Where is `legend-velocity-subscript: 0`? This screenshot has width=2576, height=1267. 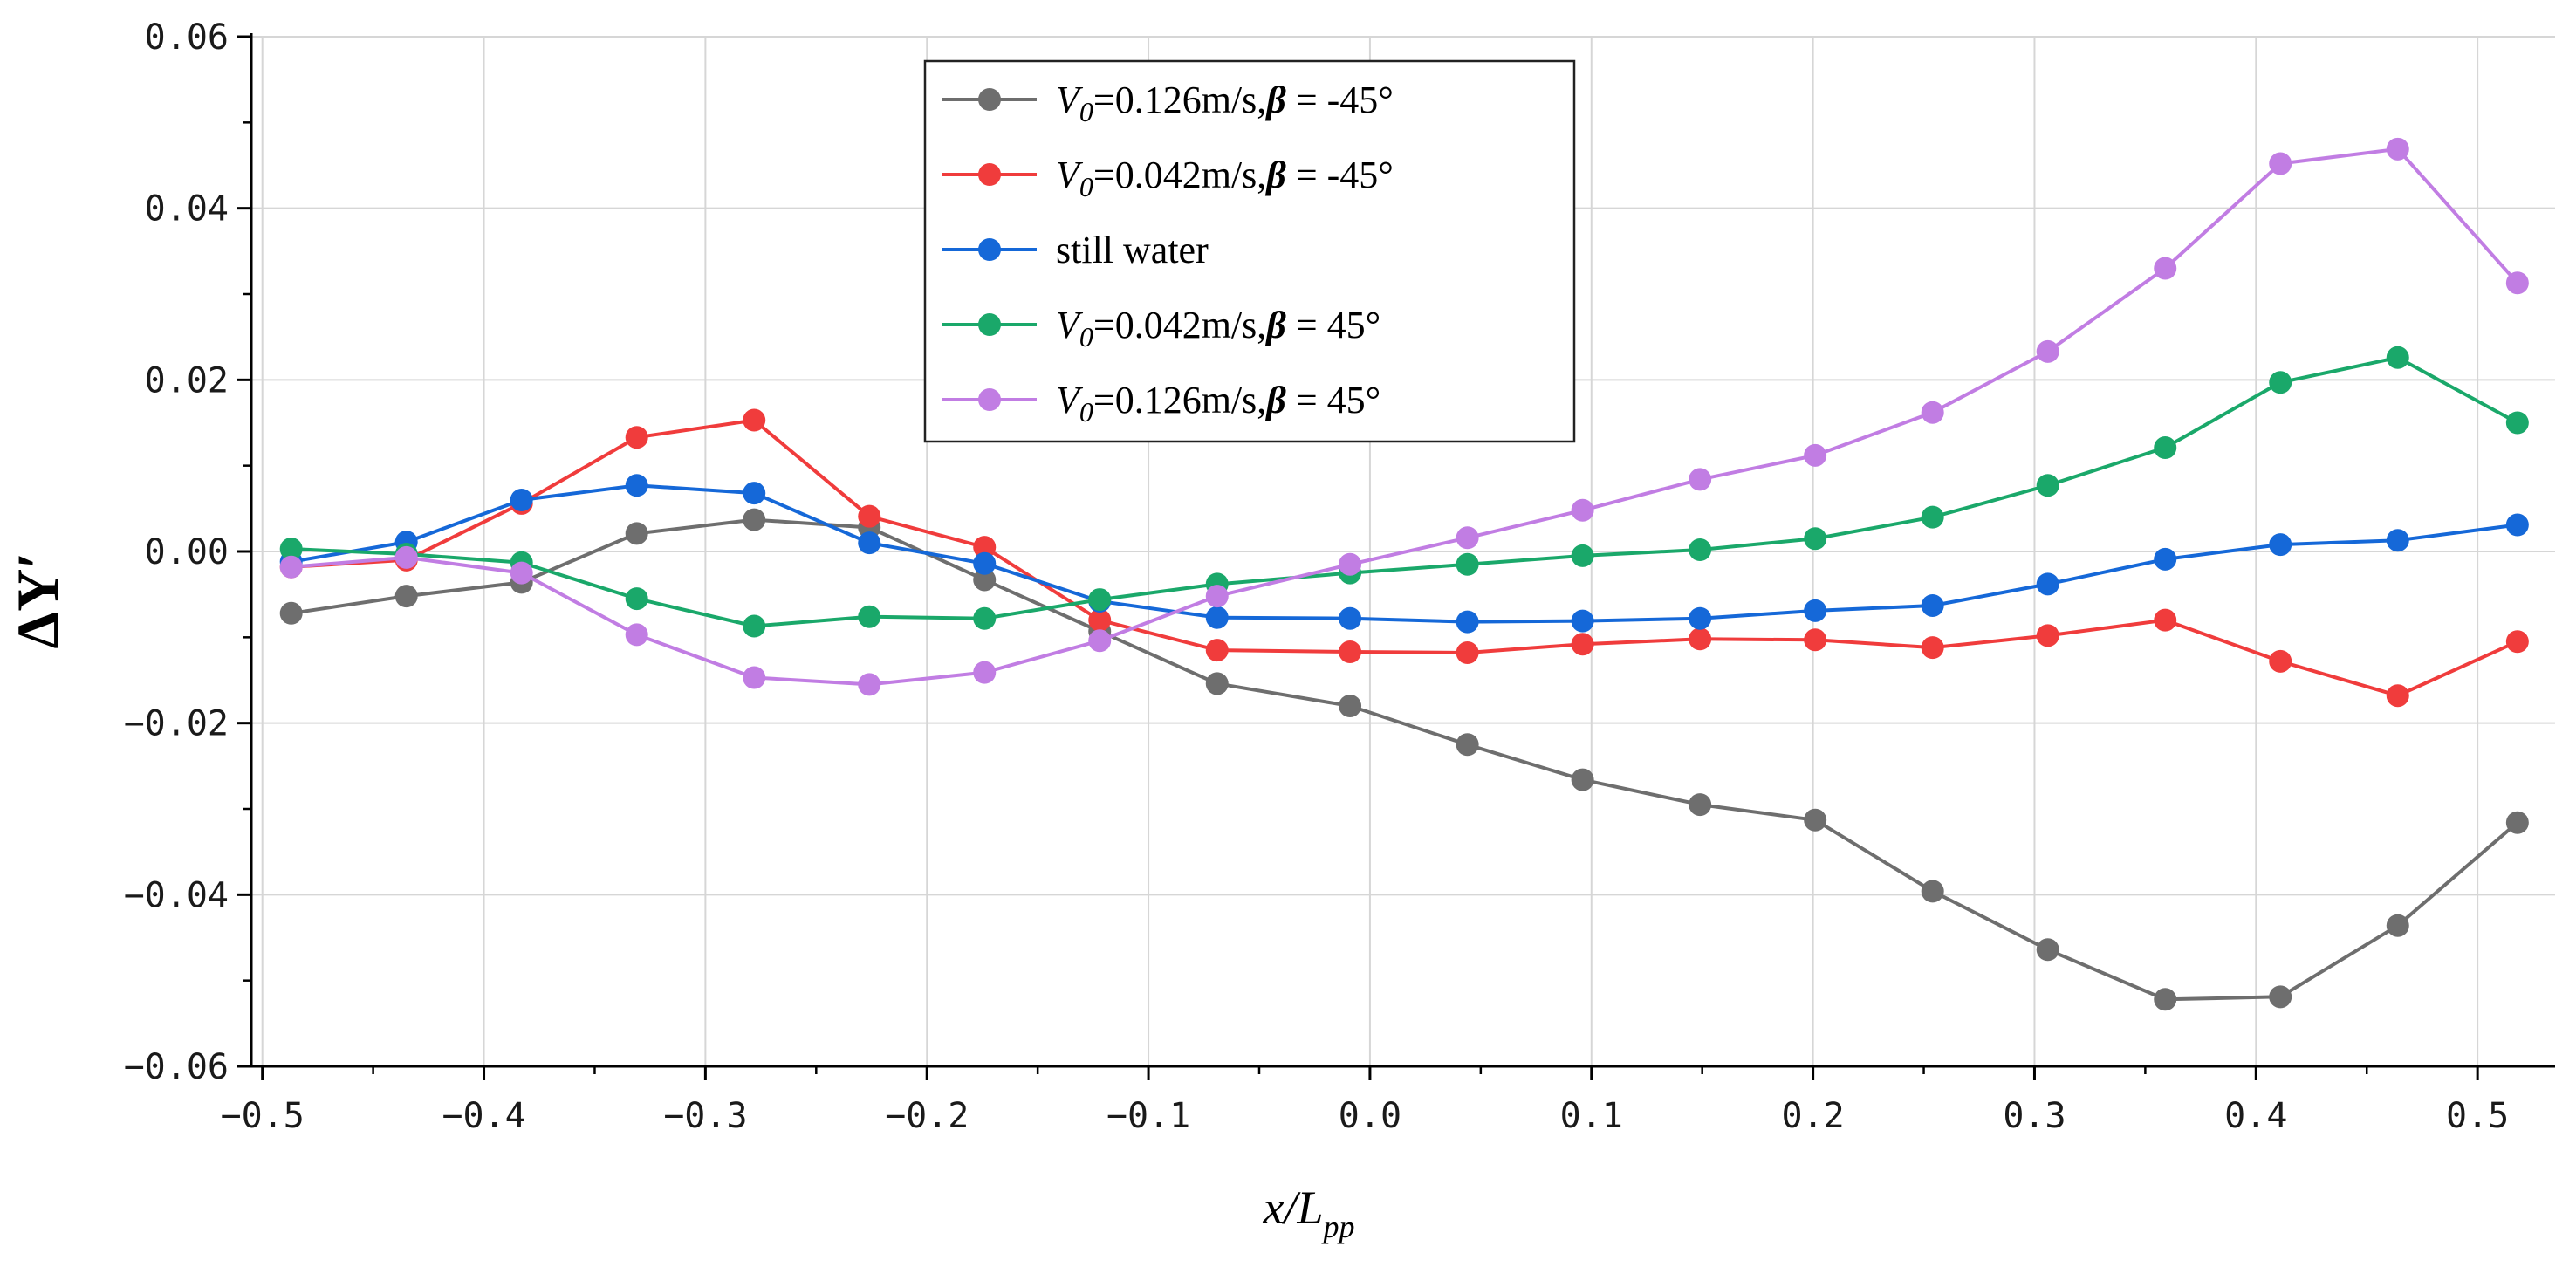 legend-velocity-subscript: 0 is located at coordinates (1086, 186).